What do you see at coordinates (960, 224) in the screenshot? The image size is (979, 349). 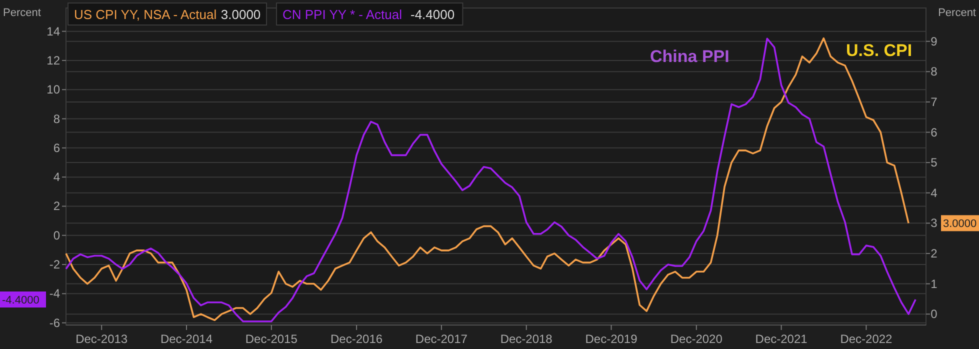 I see `text: 3.0000` at bounding box center [960, 224].